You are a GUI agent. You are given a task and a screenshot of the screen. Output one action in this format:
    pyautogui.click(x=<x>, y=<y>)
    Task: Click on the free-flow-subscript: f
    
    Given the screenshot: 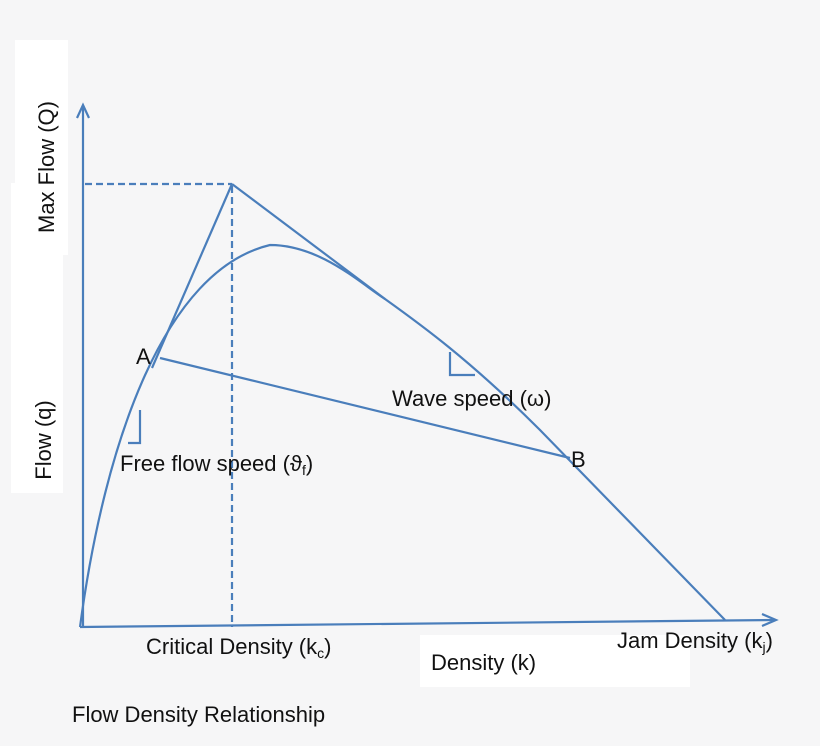 What is the action you would take?
    pyautogui.click(x=304, y=470)
    